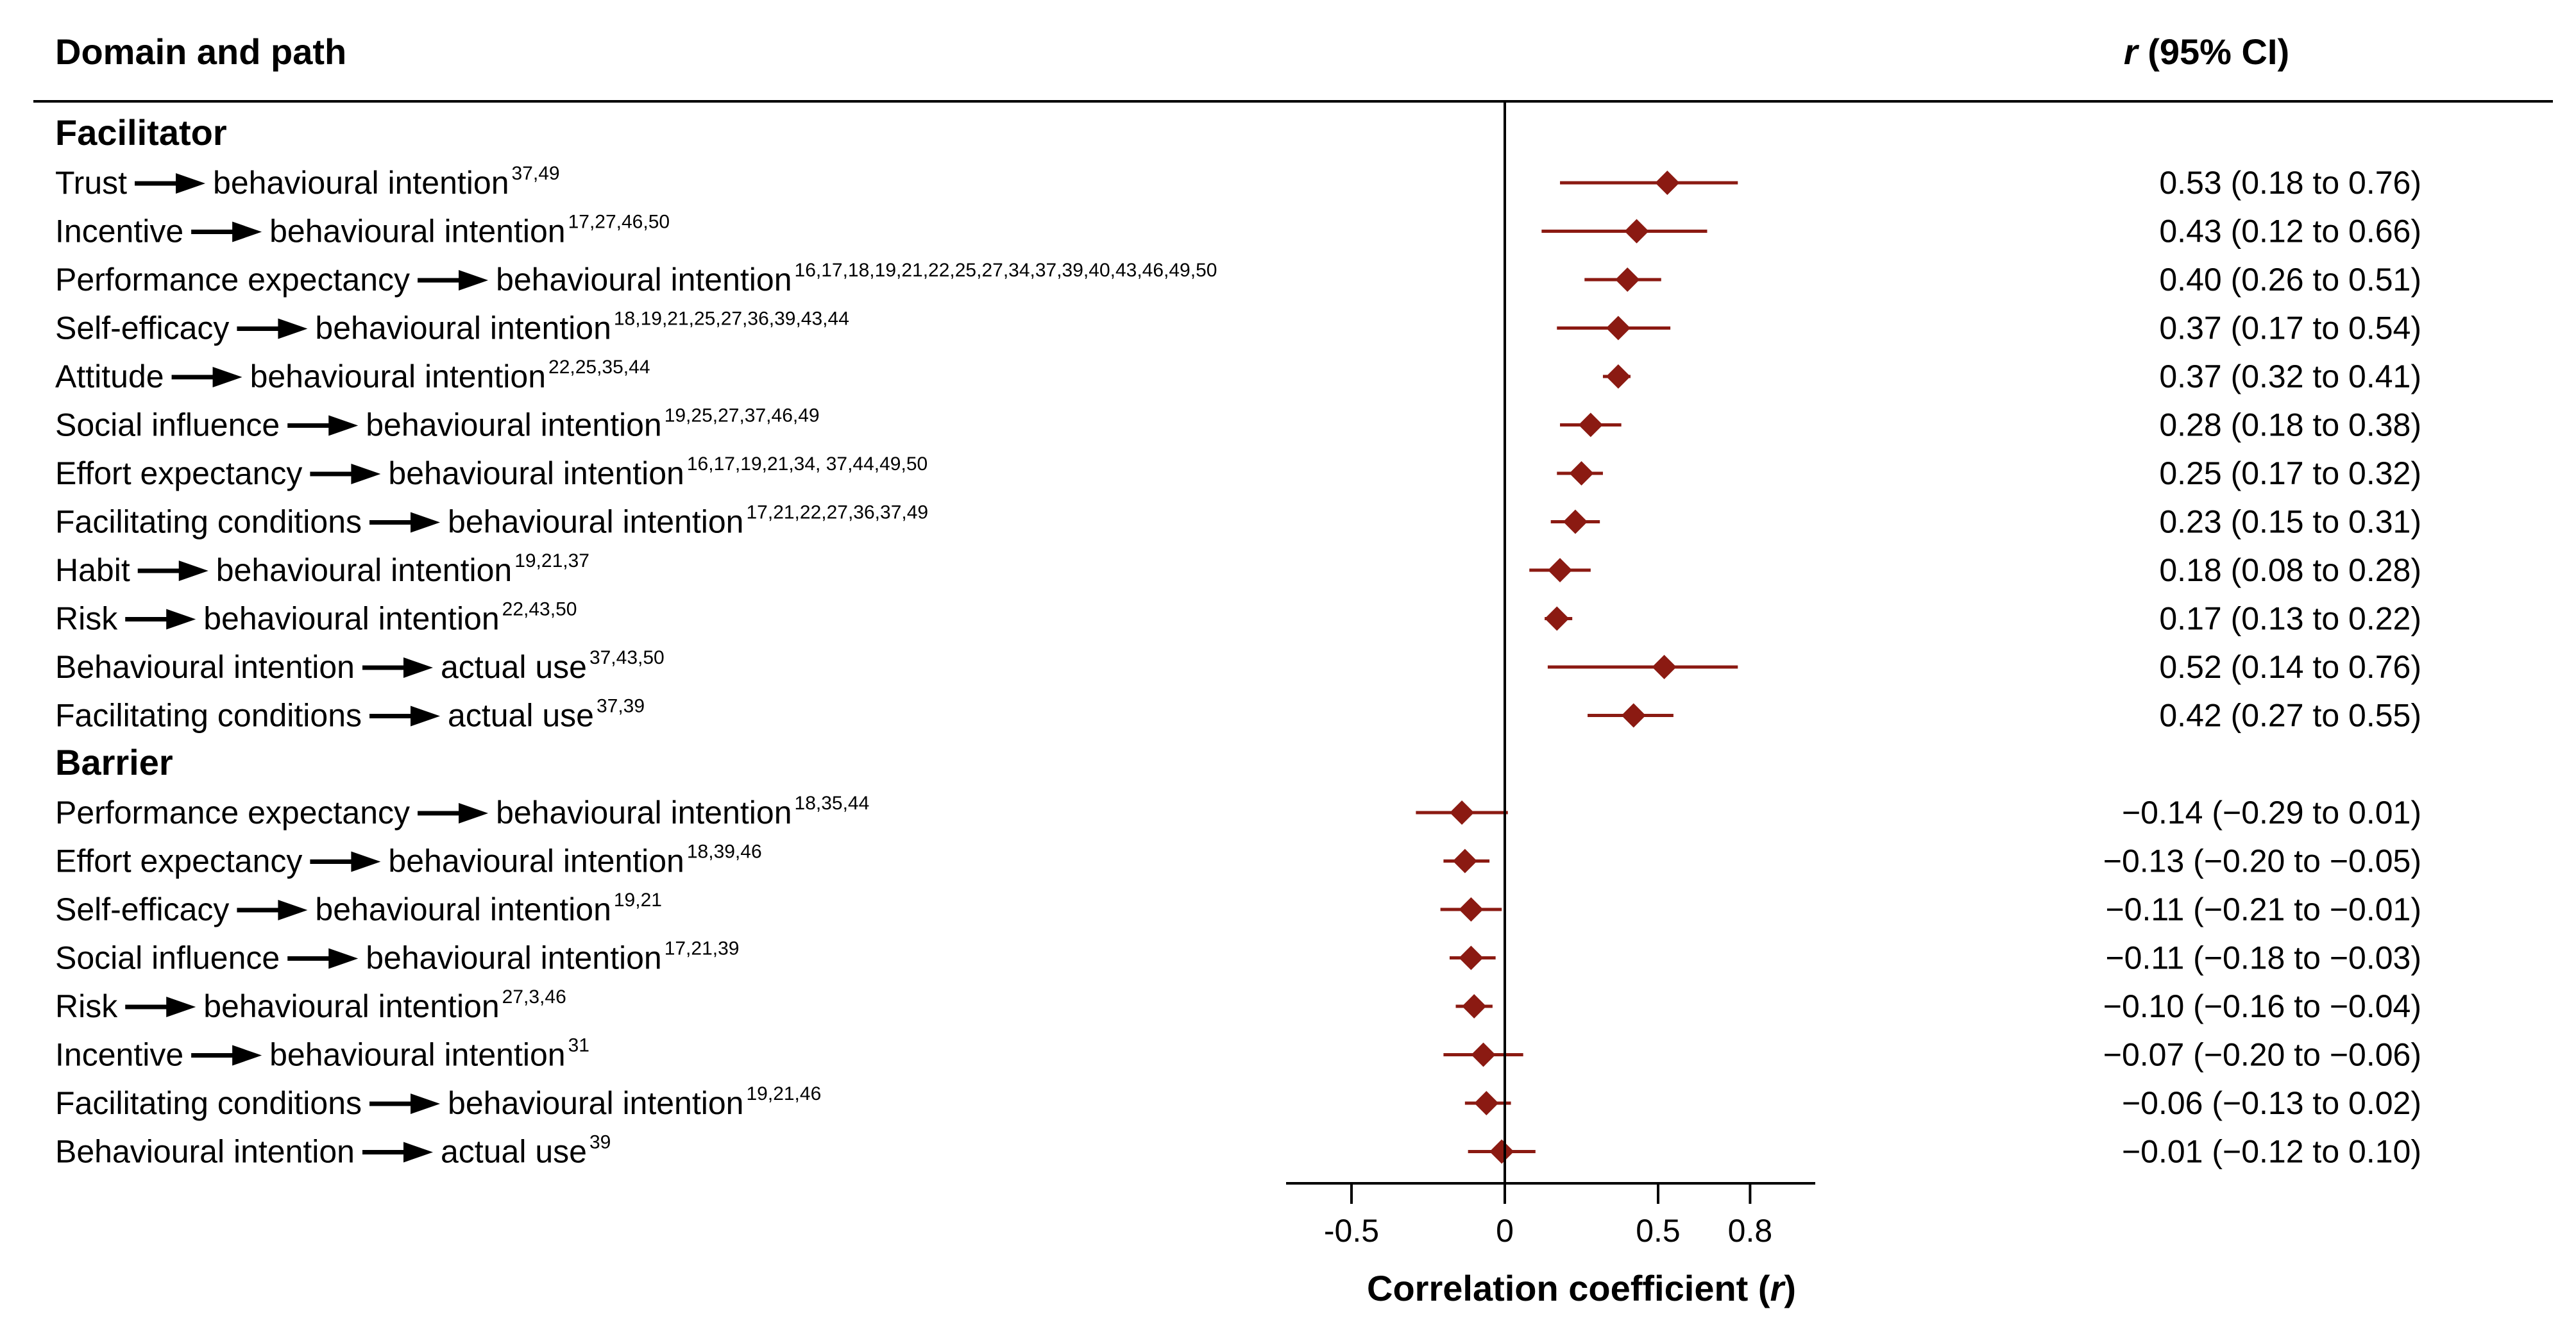  I want to click on row-refs: 18,35,44, so click(832, 804).